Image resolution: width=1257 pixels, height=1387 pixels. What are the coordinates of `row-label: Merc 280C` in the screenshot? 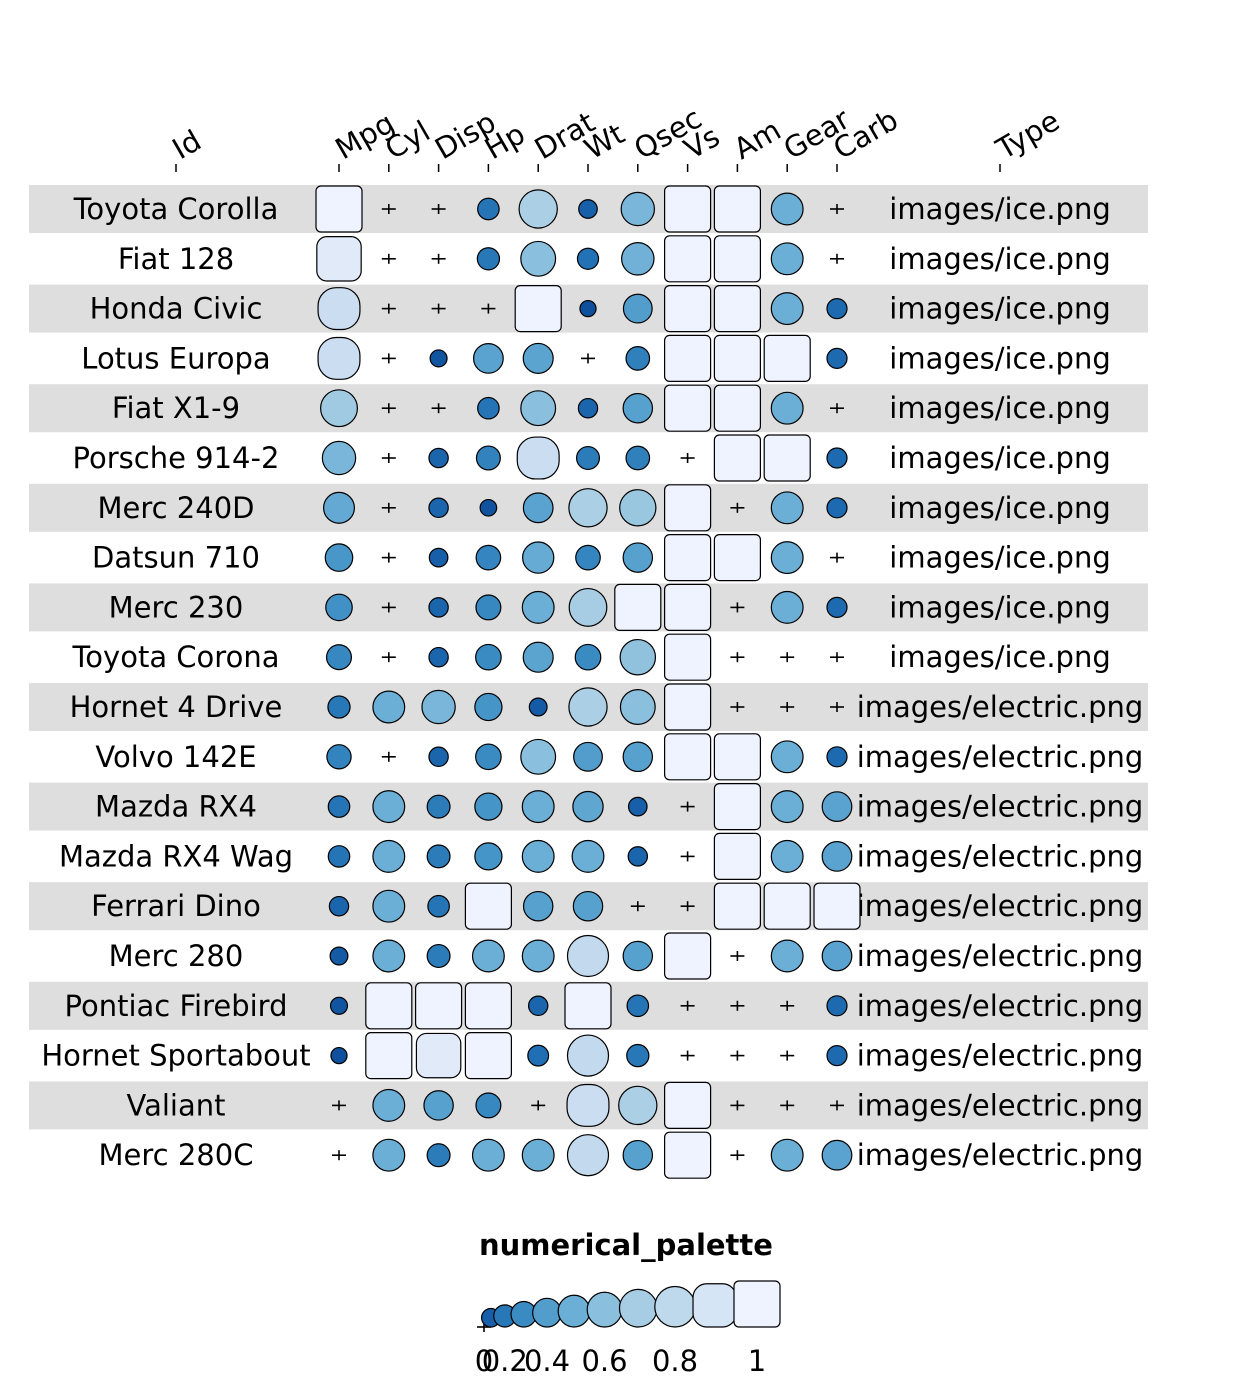 It's located at (176, 1155).